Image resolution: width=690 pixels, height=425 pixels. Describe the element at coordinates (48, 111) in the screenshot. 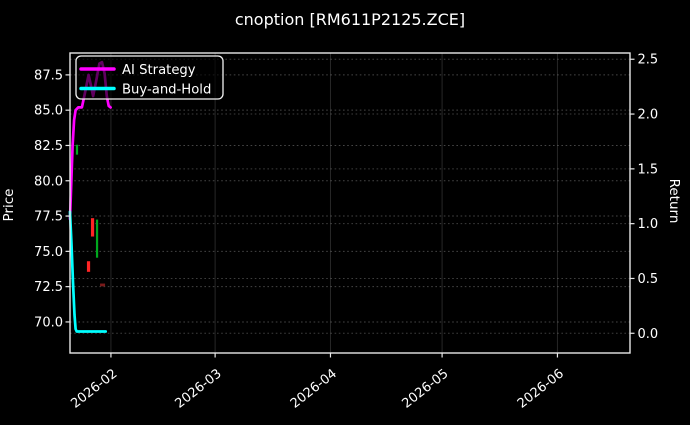

I see `tick-label-price: 85.0` at that location.